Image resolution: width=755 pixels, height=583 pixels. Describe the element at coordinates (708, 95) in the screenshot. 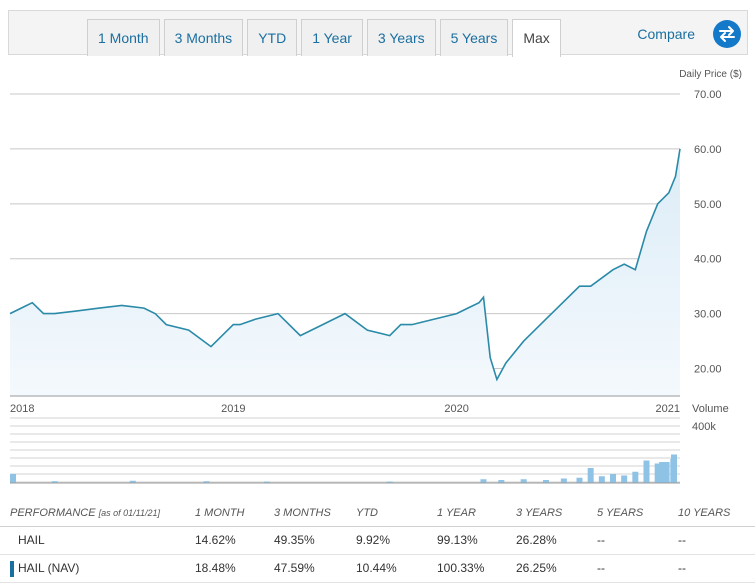

I see `price-tick-label: 70.00` at that location.